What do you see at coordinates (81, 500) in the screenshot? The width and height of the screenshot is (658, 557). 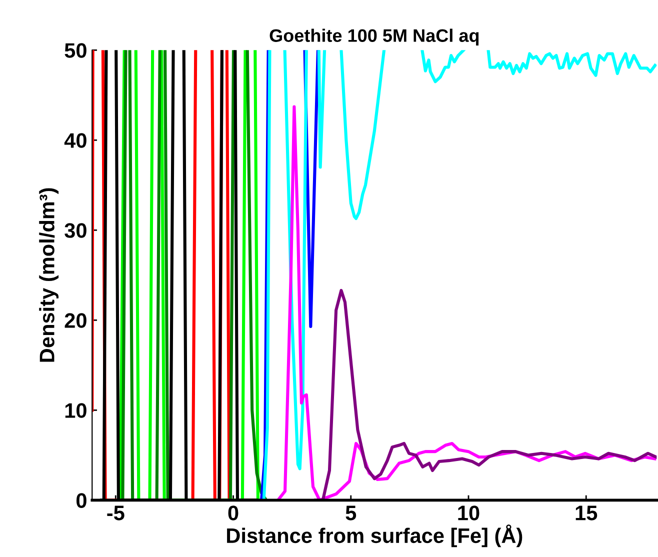 I see `y-tick-label: 0` at bounding box center [81, 500].